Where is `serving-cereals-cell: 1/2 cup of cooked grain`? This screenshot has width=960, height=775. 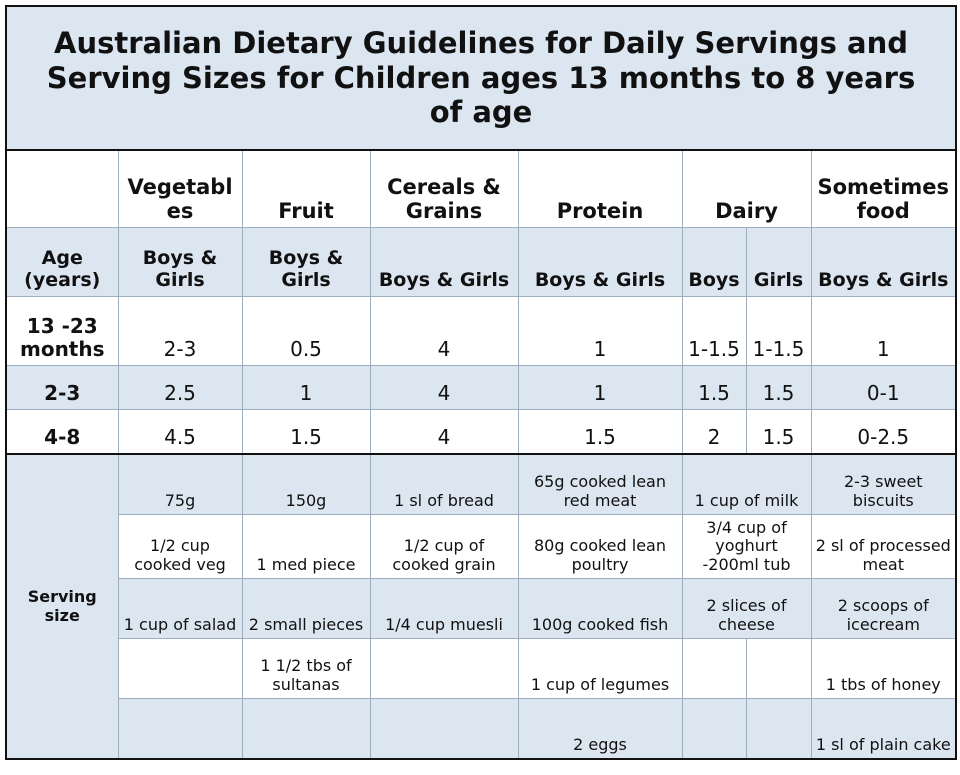
serving-cereals-cell: 1/2 cup of cooked grain is located at coordinates (444, 546).